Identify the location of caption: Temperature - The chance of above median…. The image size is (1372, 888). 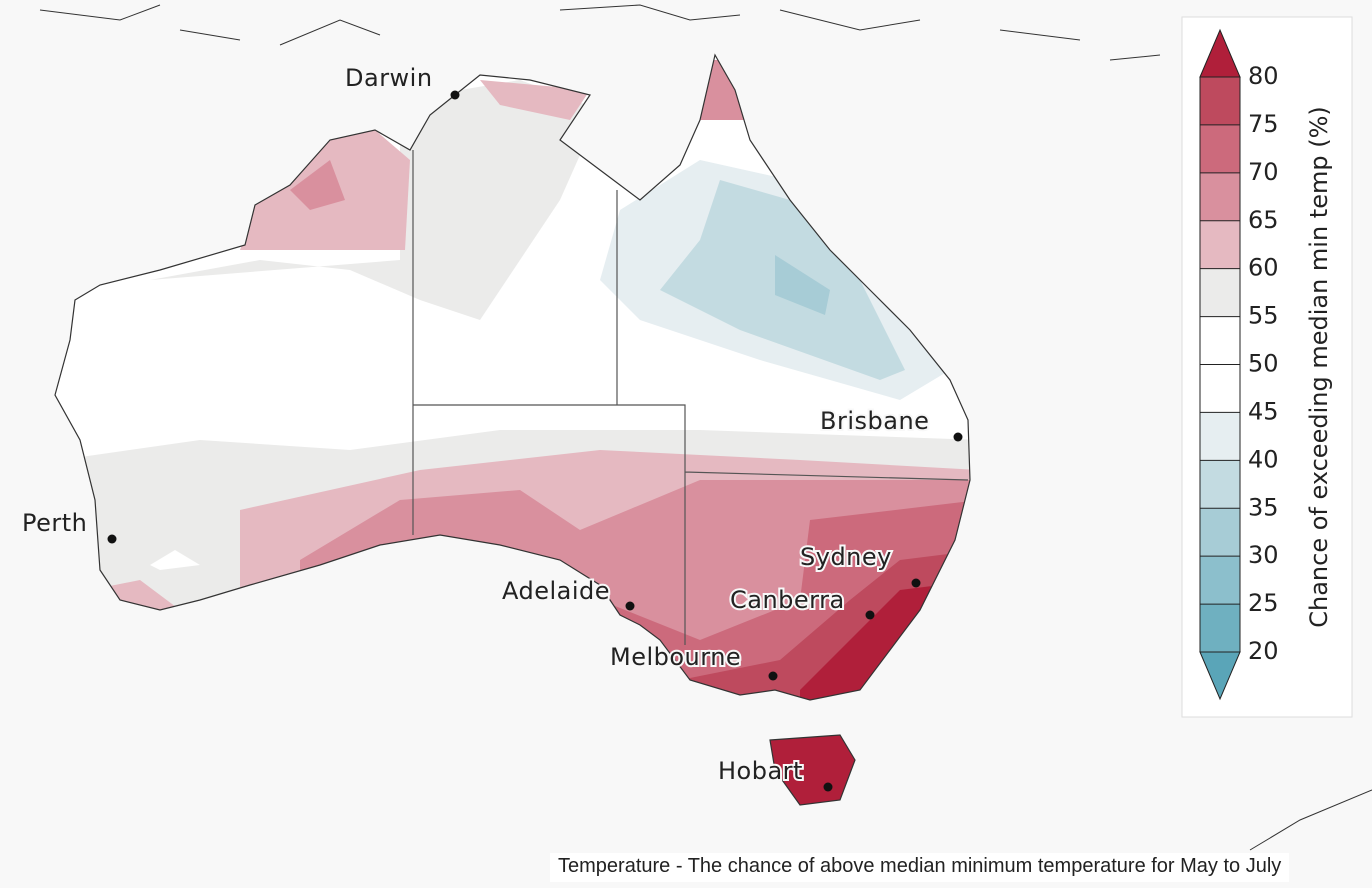
(920, 867).